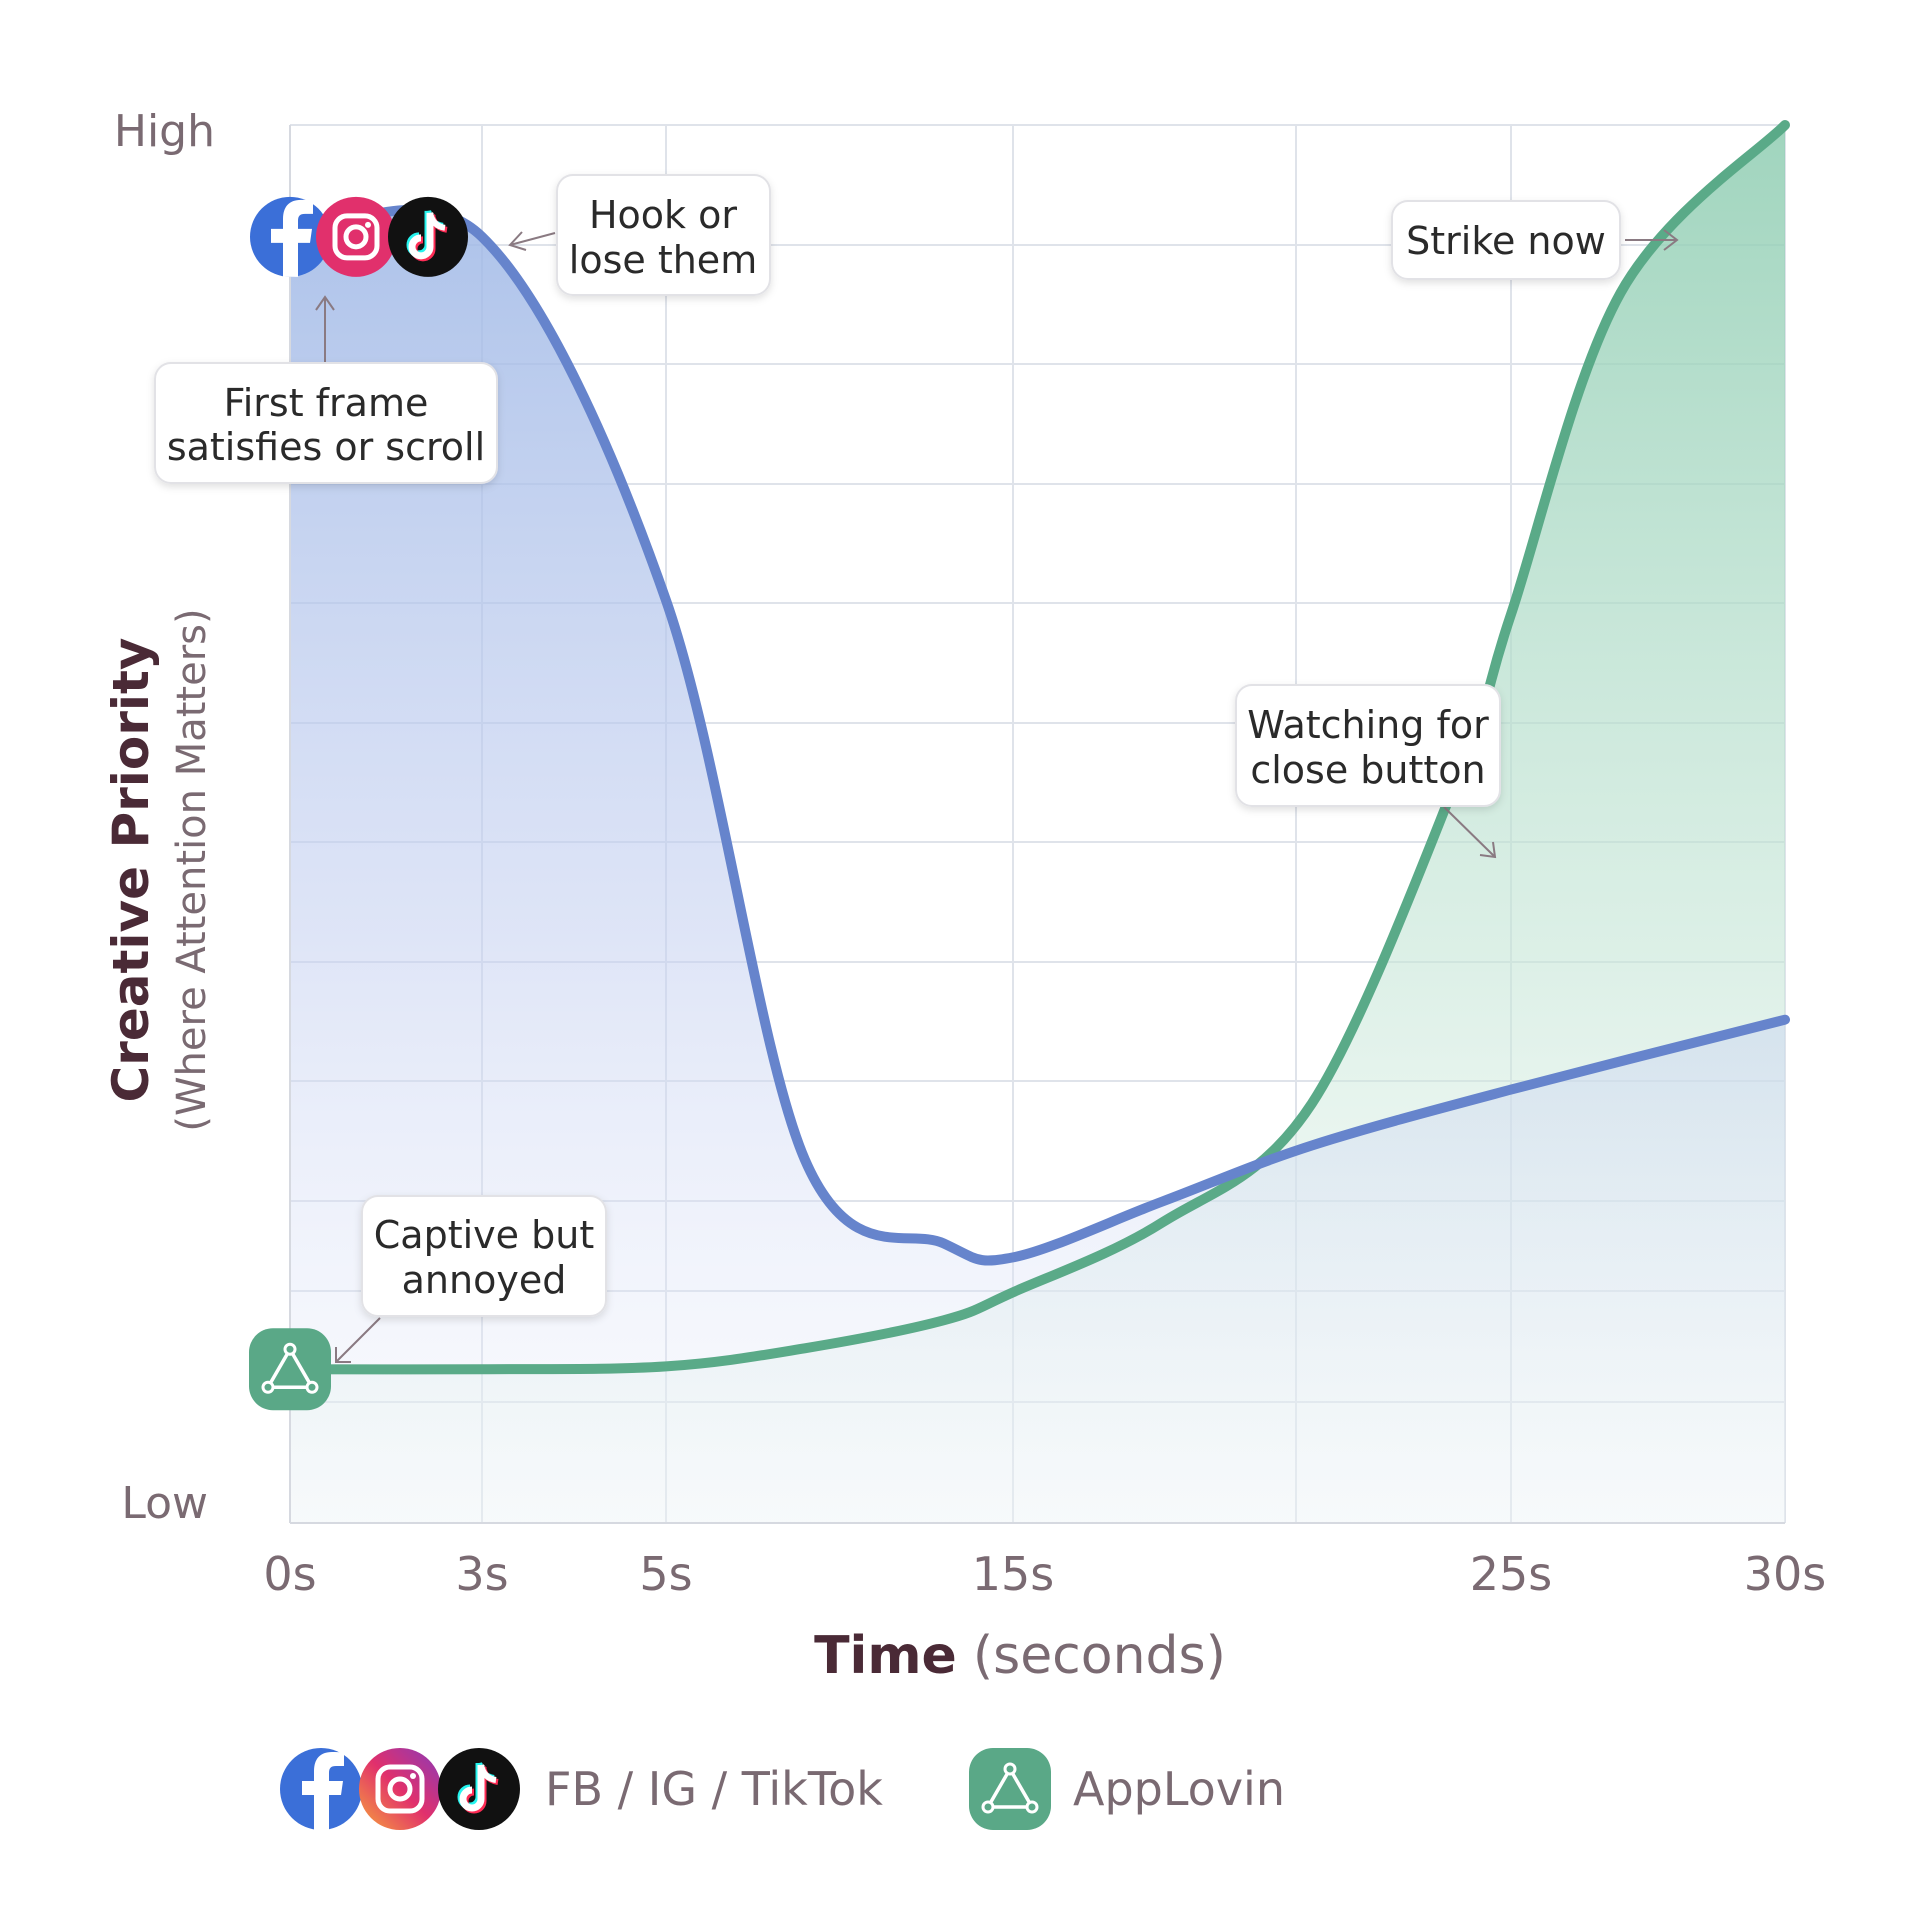 The height and width of the screenshot is (1924, 1920). I want to click on x-tick-labels: 0s 3s 5s 15s 25s 30s, so click(1044, 1574).